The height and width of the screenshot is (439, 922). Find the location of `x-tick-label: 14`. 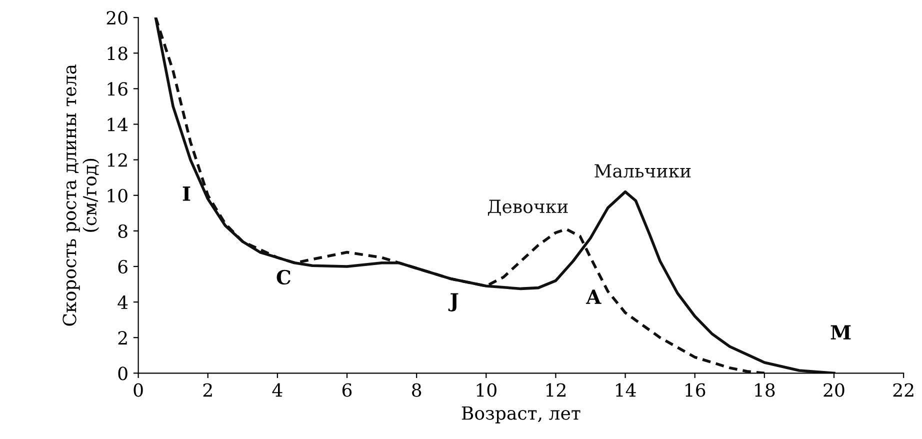

x-tick-label: 14 is located at coordinates (626, 390).